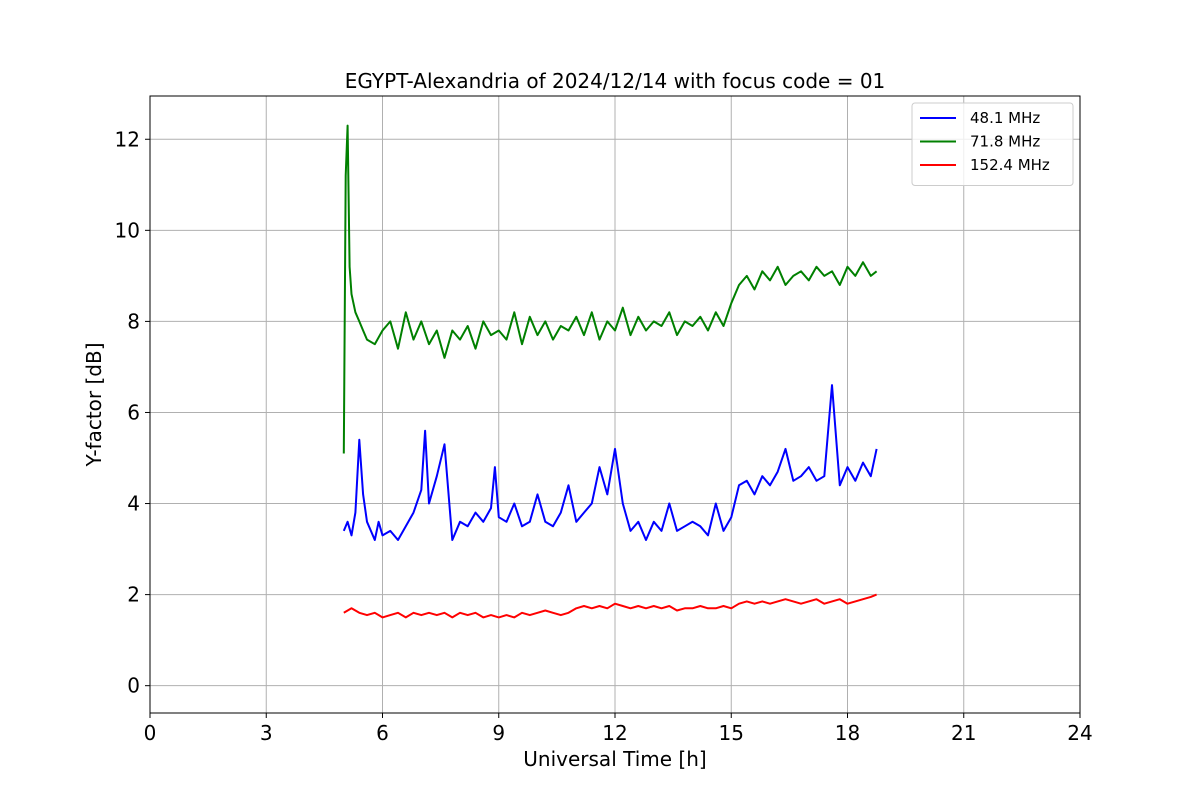 The width and height of the screenshot is (1200, 800). I want to click on legend-label: 152.4 MHz, so click(1010, 165).